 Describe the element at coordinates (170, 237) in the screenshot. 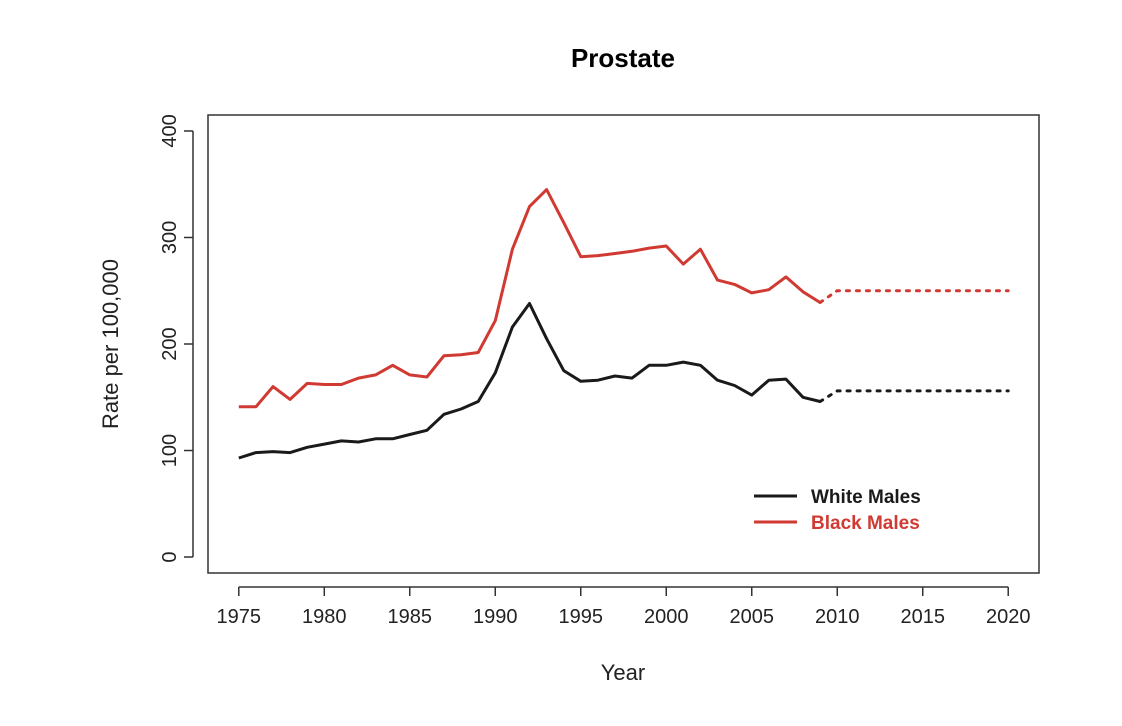

I see `y-tick-label: 300` at that location.